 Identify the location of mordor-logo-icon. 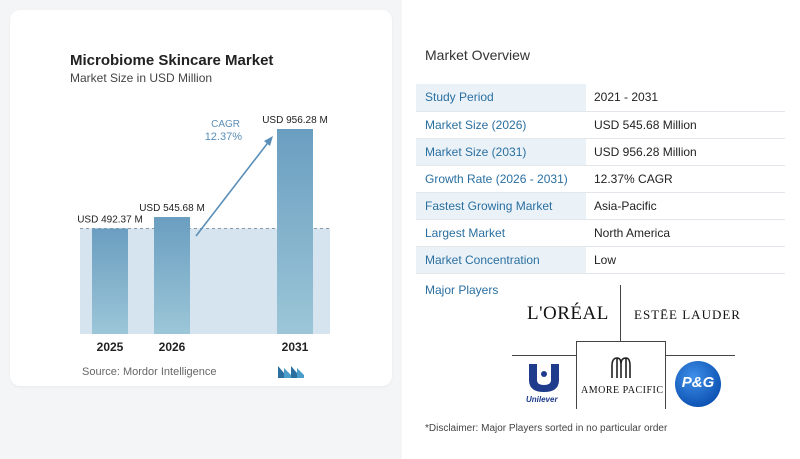
(291, 372).